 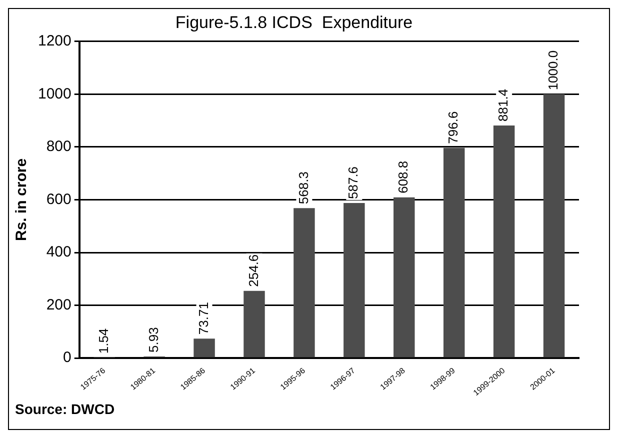 I want to click on data-label: 1.54, so click(x=103, y=341).